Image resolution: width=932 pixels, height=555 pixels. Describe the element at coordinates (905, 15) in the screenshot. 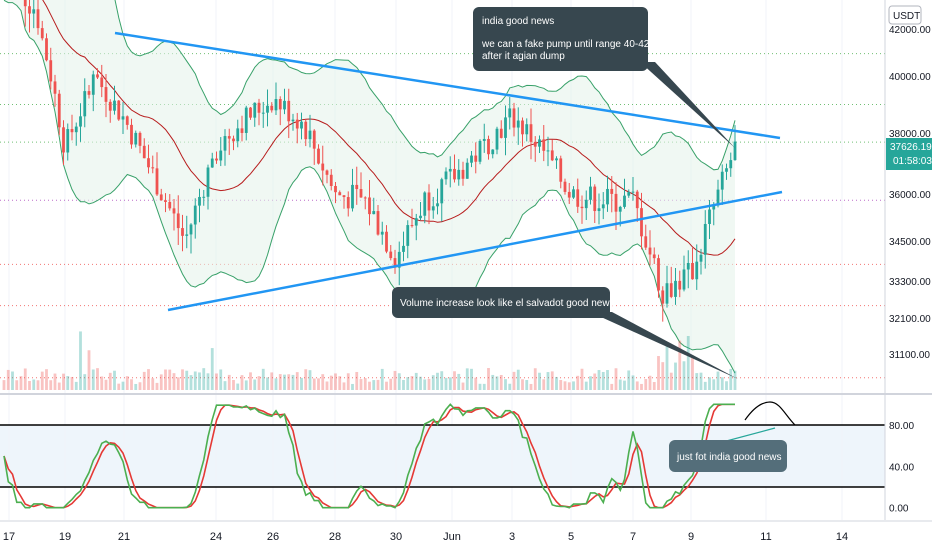

I see `currency-button` at that location.